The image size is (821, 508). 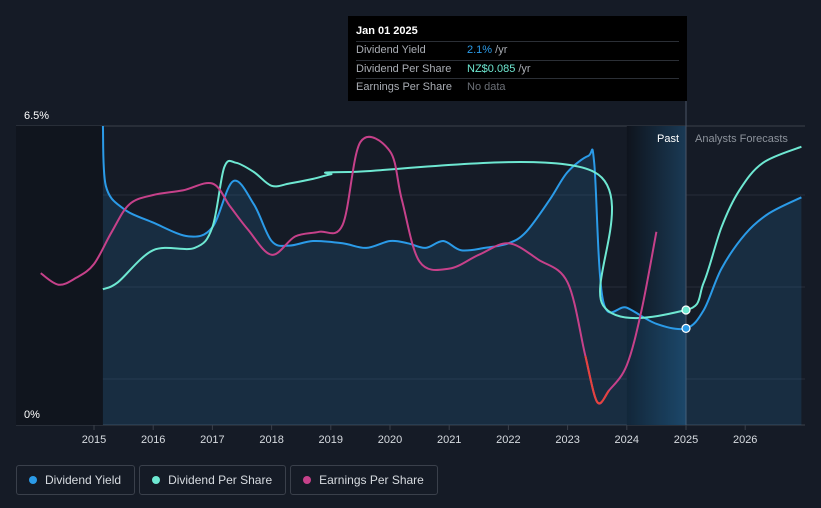 What do you see at coordinates (656, 275) in the screenshot?
I see `past-region` at bounding box center [656, 275].